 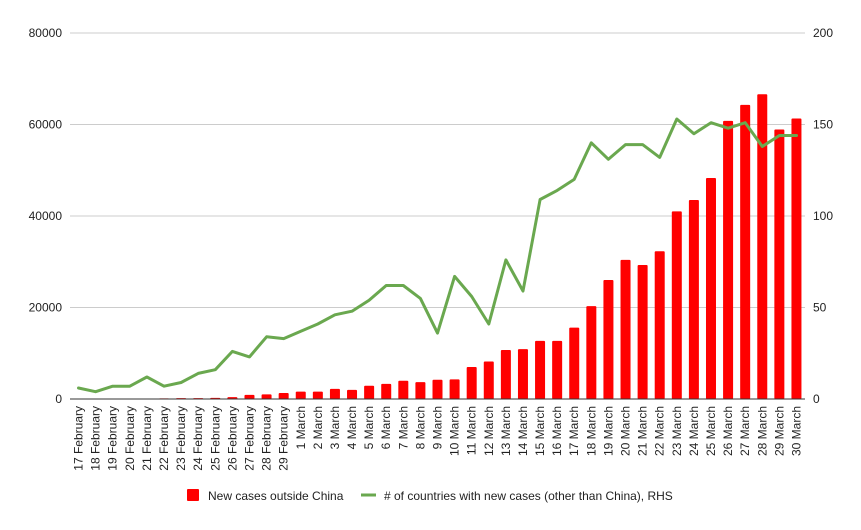 What do you see at coordinates (626, 431) in the screenshot?
I see `x-tick-label: 20 March` at bounding box center [626, 431].